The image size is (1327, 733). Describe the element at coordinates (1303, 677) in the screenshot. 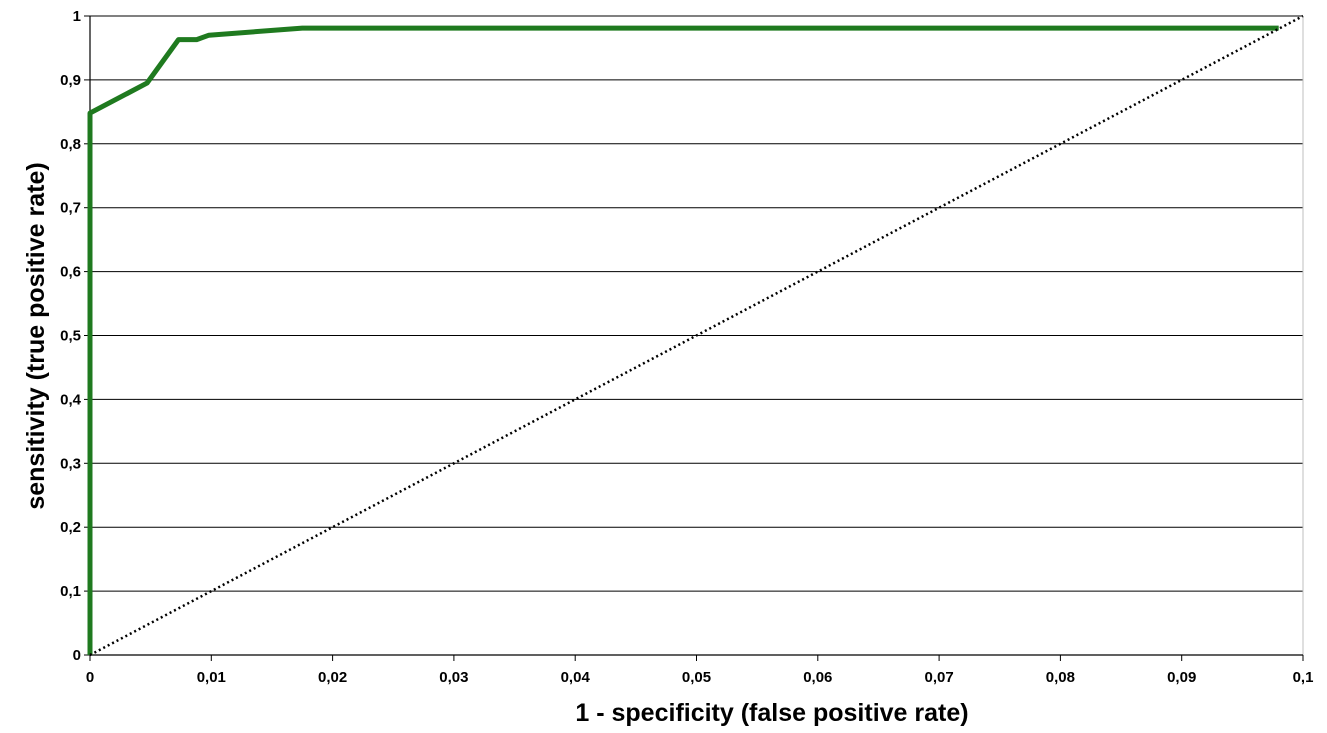

I see `x-tick-label-10: 0,1` at that location.